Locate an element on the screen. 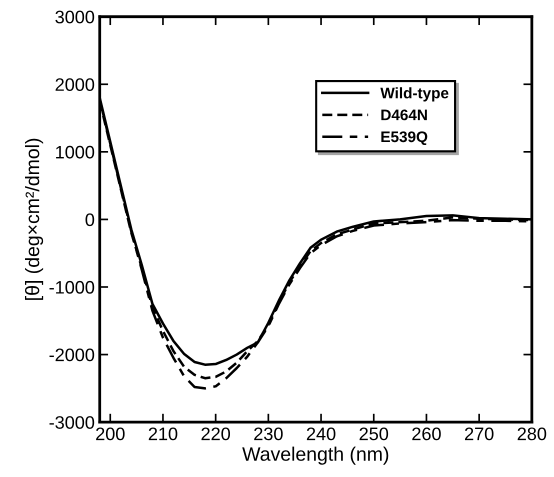 This screenshot has width=554, height=477. x-tick-label: 250 is located at coordinates (374, 433).